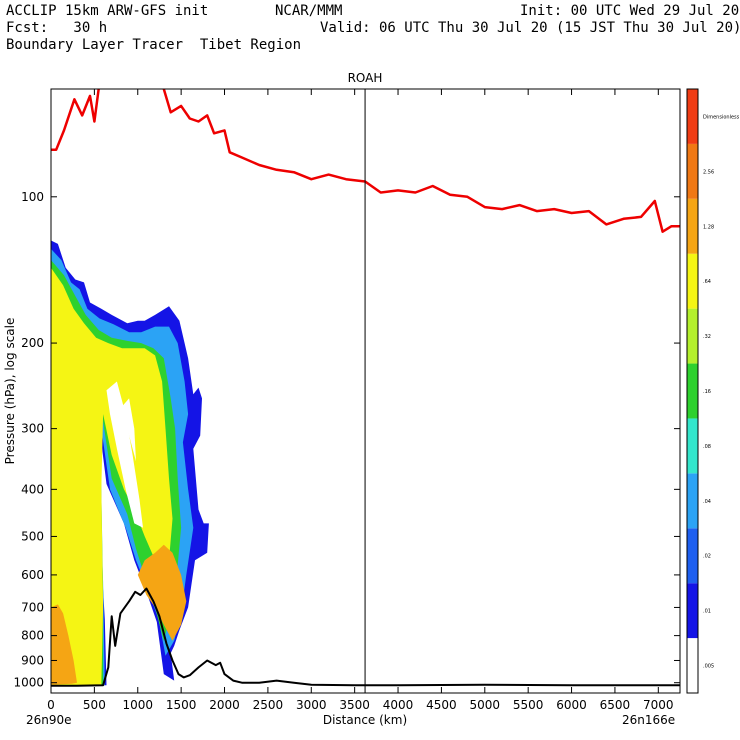 This screenshot has width=740, height=740. I want to click on y-tick-label: 100, so click(32, 197).